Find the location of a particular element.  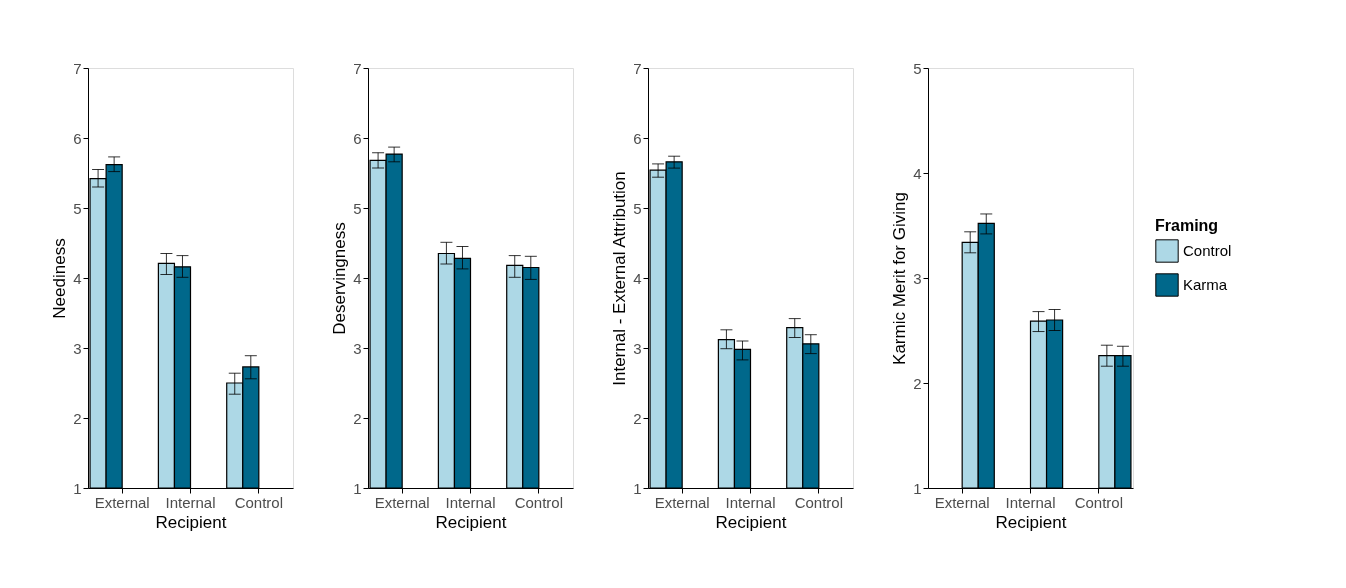

legend-label: Karma is located at coordinates (1205, 284).